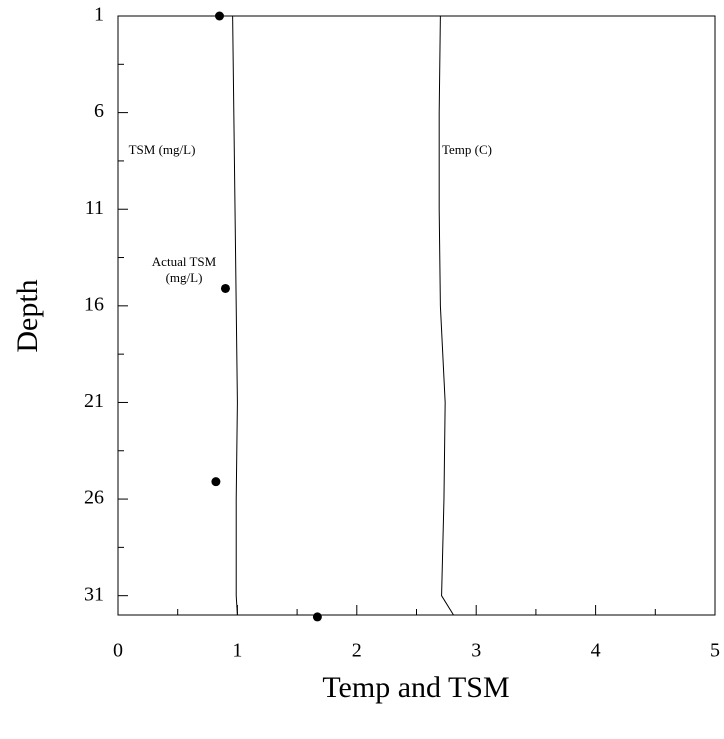  What do you see at coordinates (118, 651) in the screenshot?
I see `x-tick-label: 0` at bounding box center [118, 651].